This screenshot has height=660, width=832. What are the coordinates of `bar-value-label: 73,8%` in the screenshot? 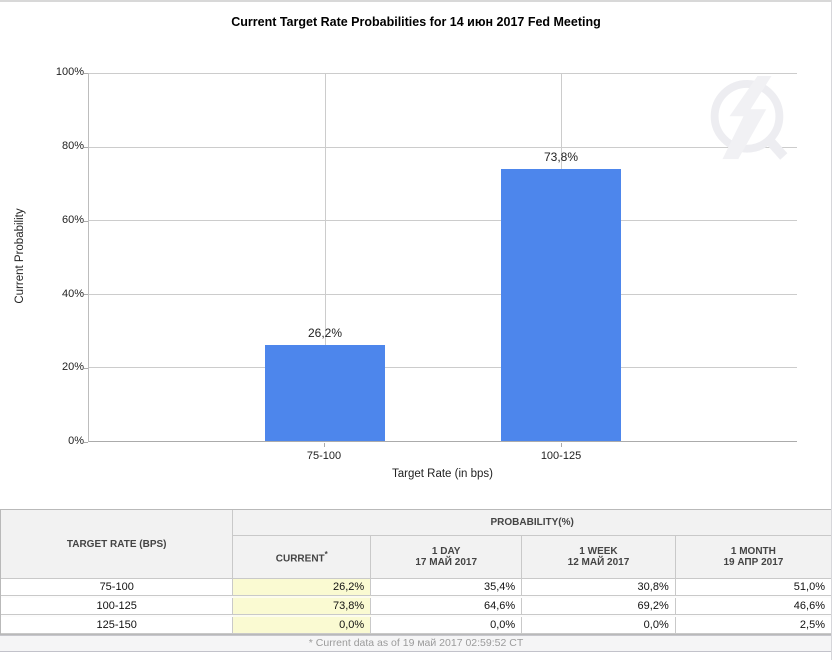 It's located at (561, 157).